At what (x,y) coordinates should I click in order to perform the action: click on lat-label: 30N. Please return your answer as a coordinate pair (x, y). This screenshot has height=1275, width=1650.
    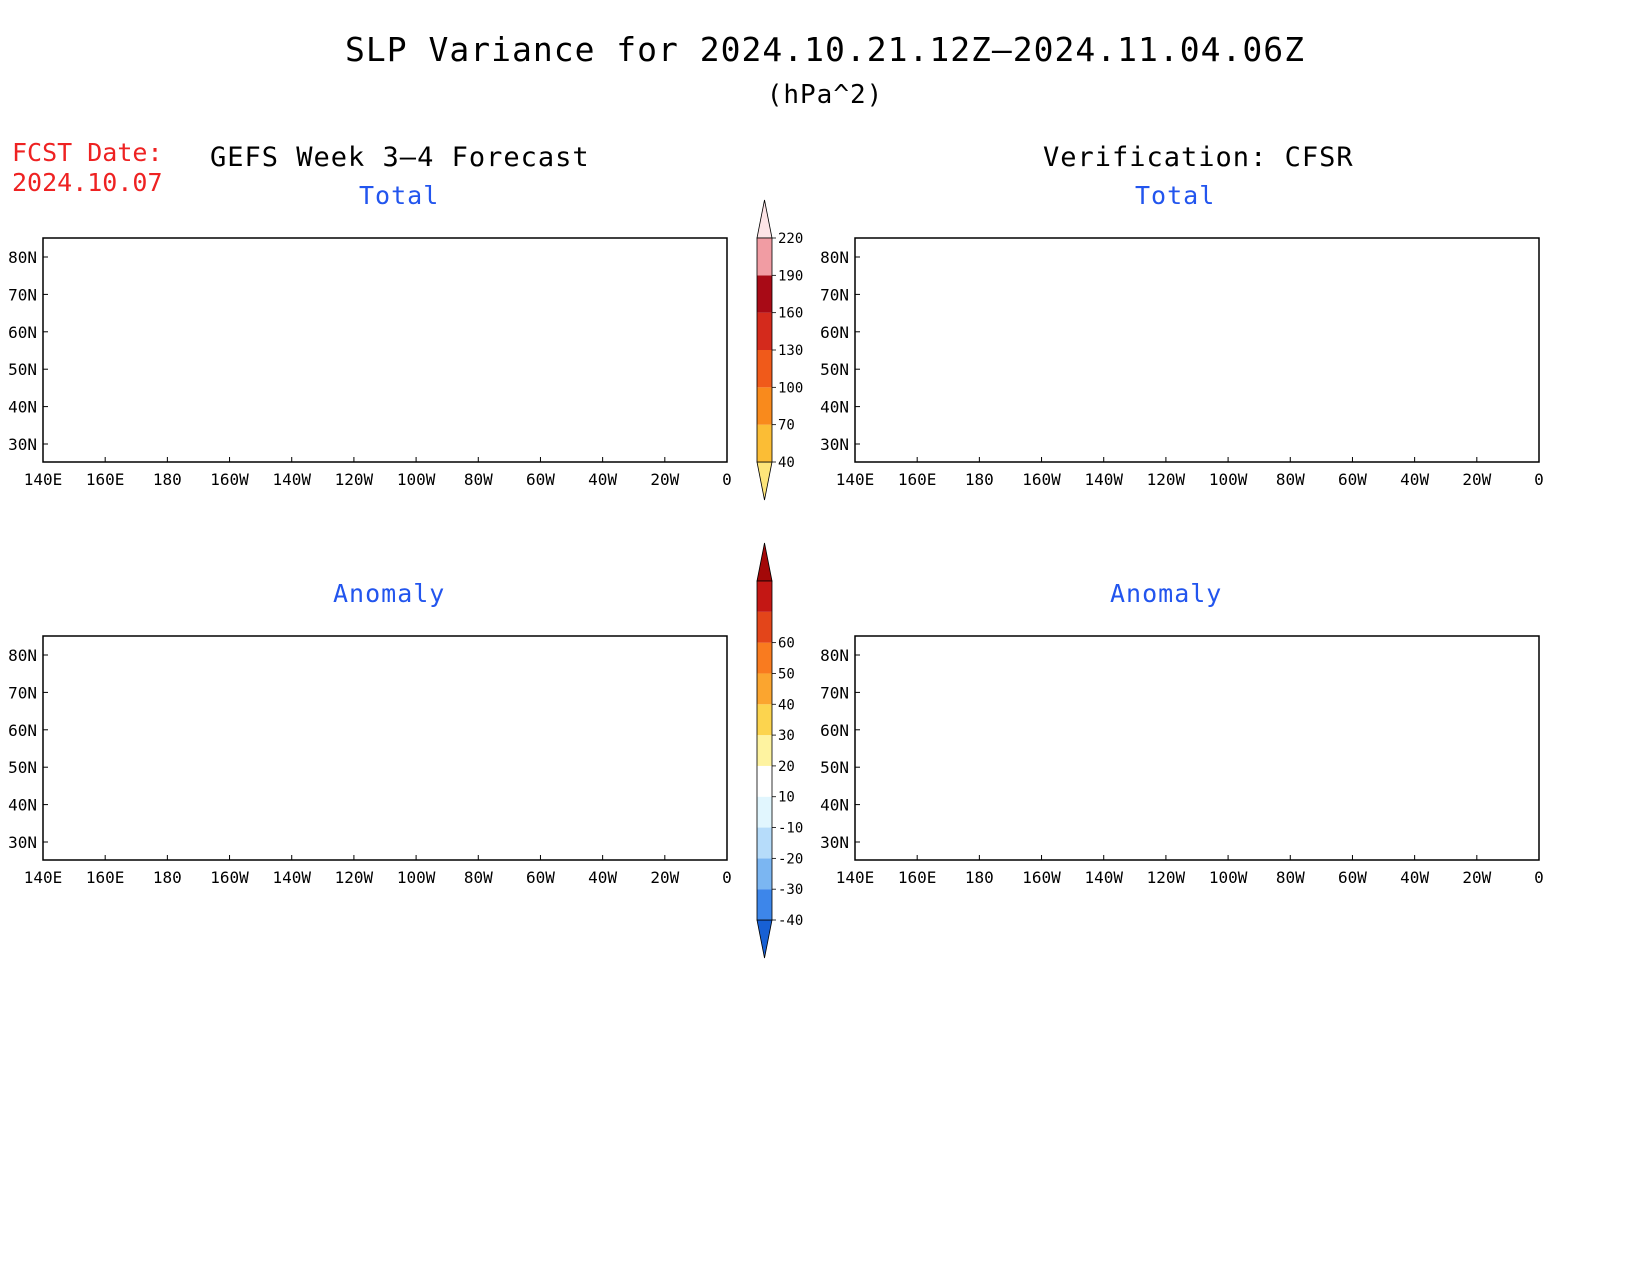
    Looking at the image, I should click on (22, 842).